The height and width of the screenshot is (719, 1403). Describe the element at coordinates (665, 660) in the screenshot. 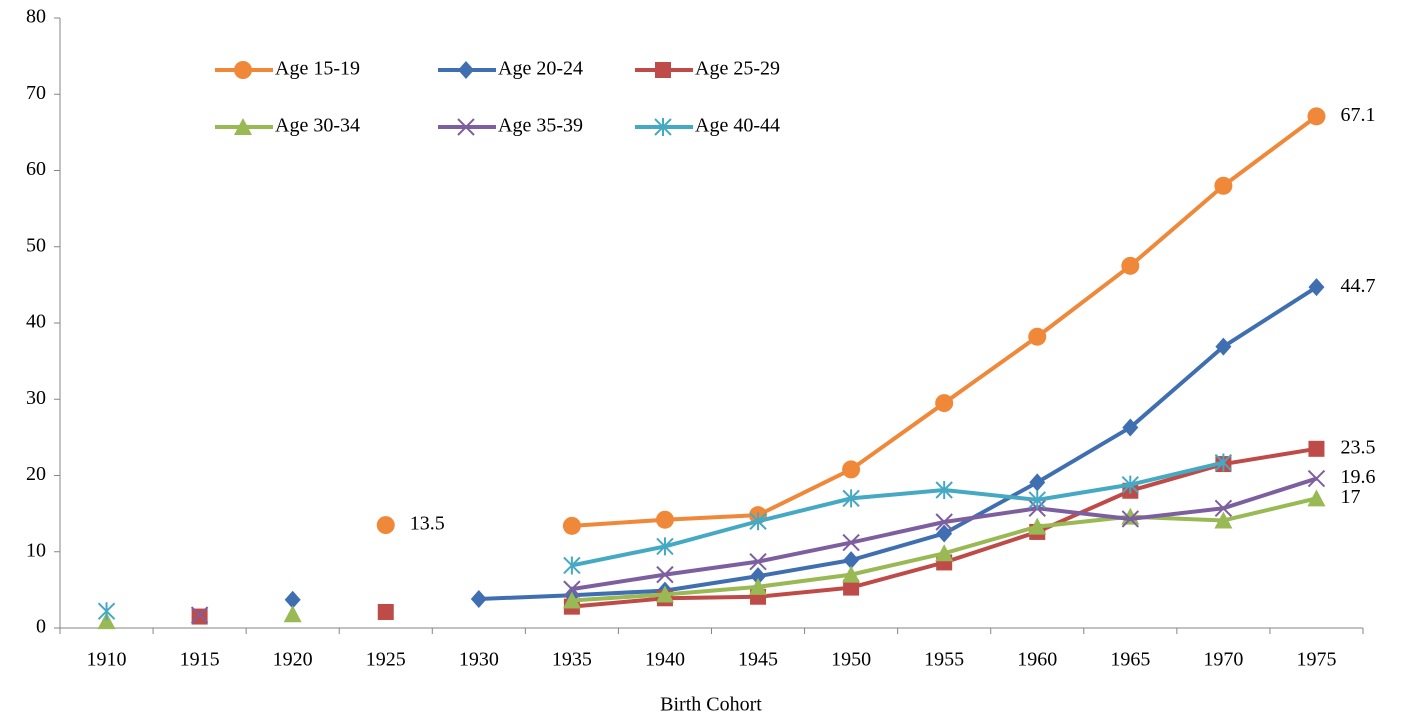

I see `x-tick-label: 1940` at that location.